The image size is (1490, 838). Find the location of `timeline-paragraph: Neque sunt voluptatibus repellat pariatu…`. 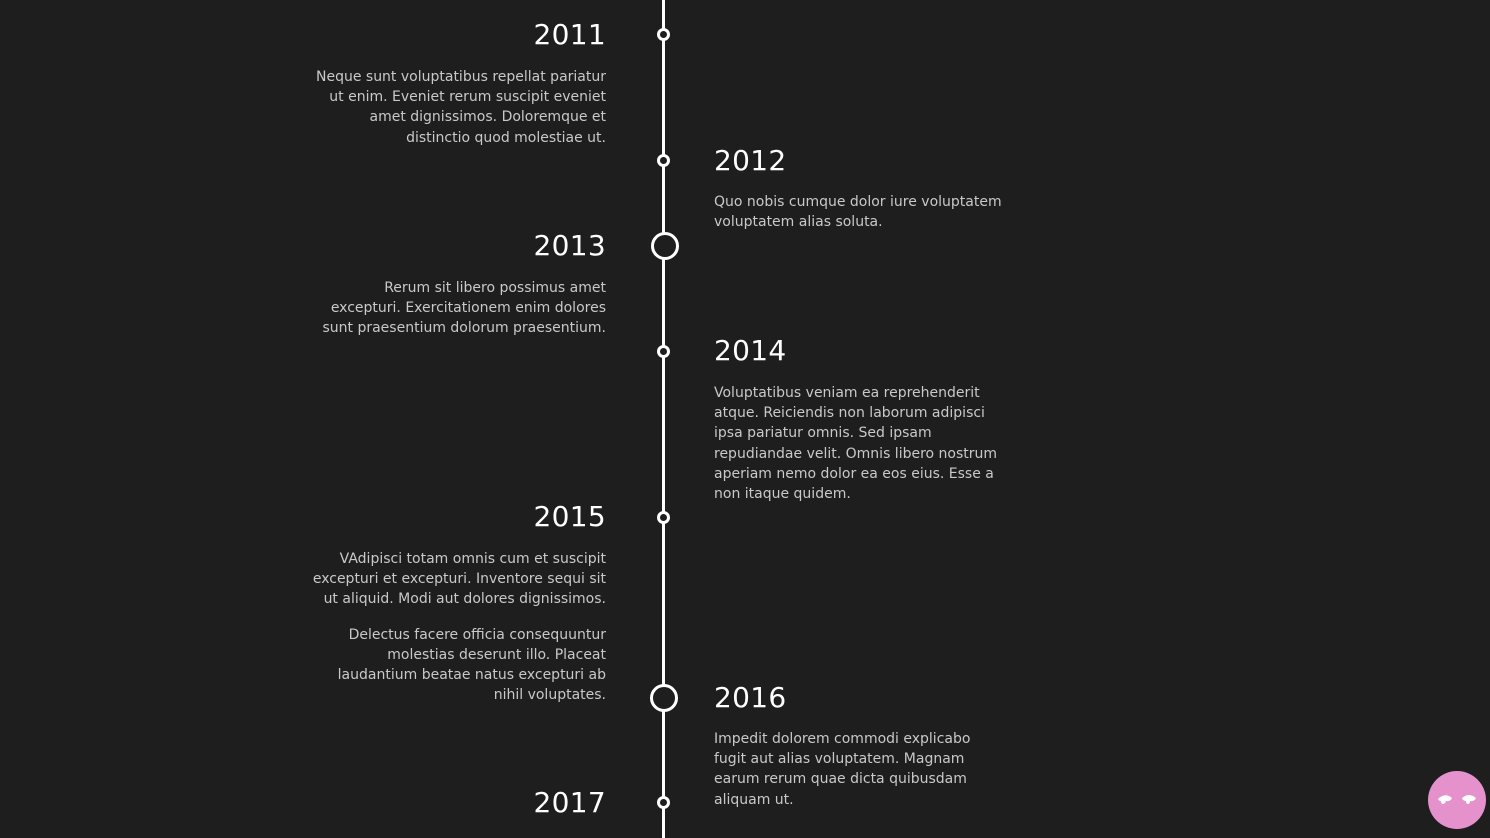

timeline-paragraph: Neque sunt voluptatibus repellat pariatu… is located at coordinates (460, 107).